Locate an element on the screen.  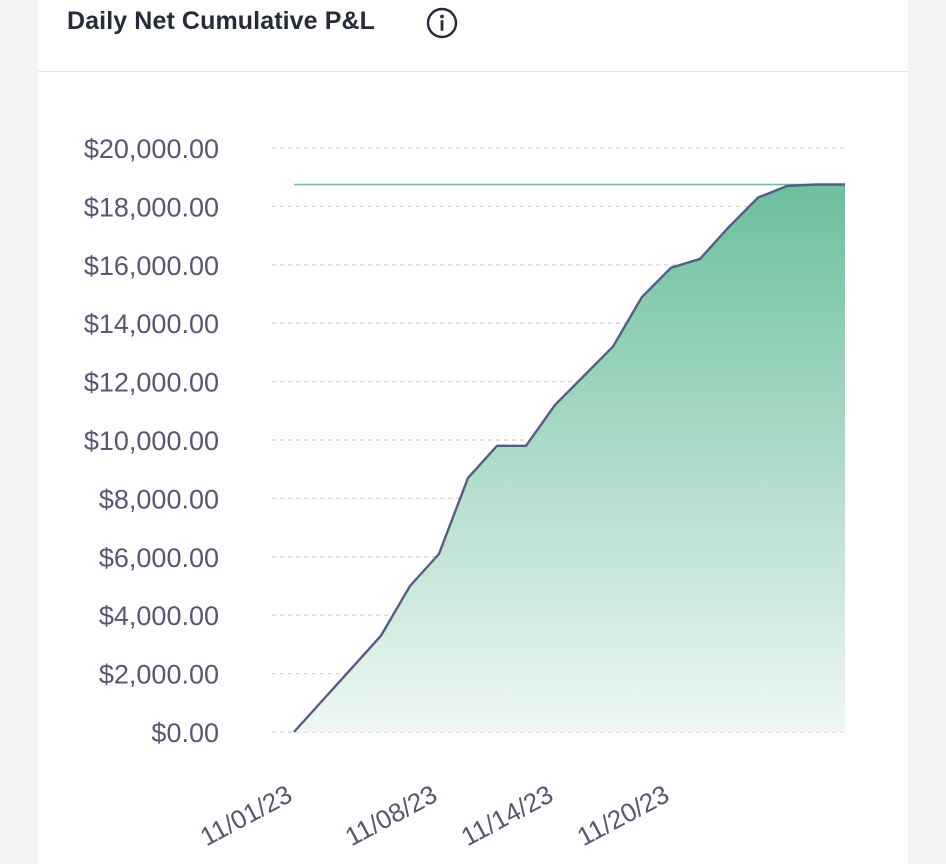
x-tick-label: 11/01/23 is located at coordinates (246, 815).